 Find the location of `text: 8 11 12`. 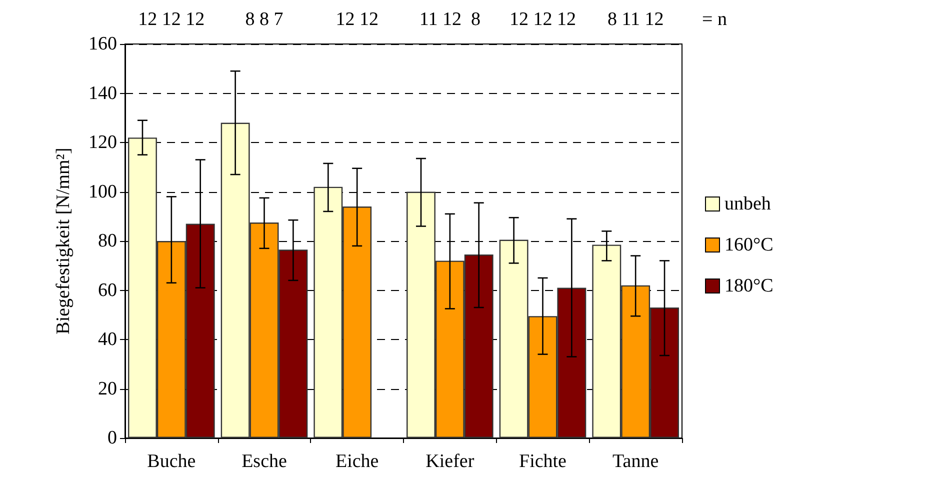

text: 8 11 12 is located at coordinates (635, 19).